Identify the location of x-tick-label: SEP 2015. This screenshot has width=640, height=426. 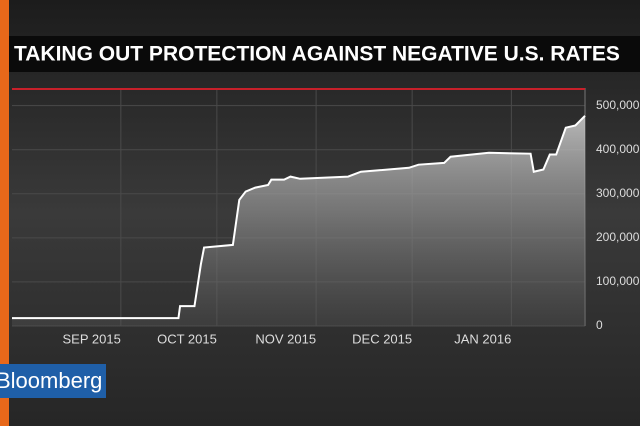
(92, 338).